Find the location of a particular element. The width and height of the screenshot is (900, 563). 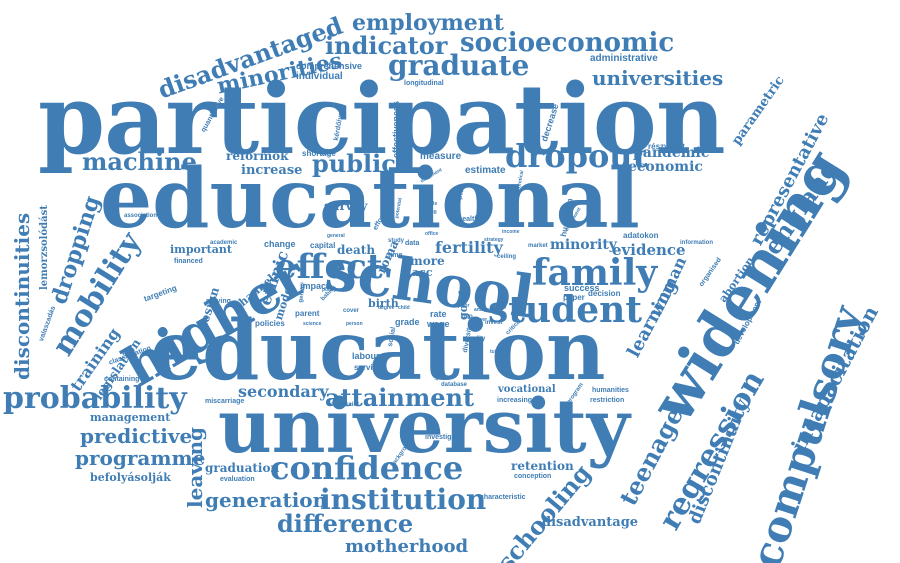

word-time: time is located at coordinates (395, 255).